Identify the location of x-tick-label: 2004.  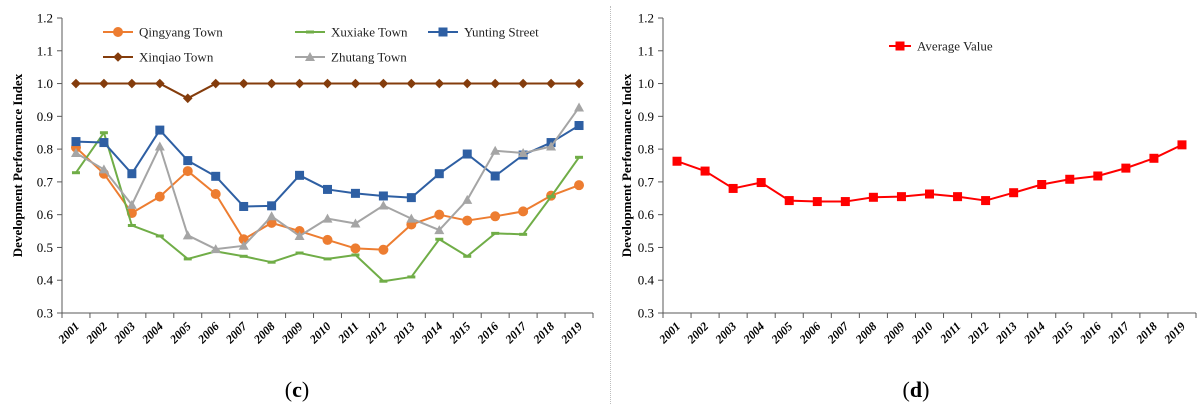
(152, 333).